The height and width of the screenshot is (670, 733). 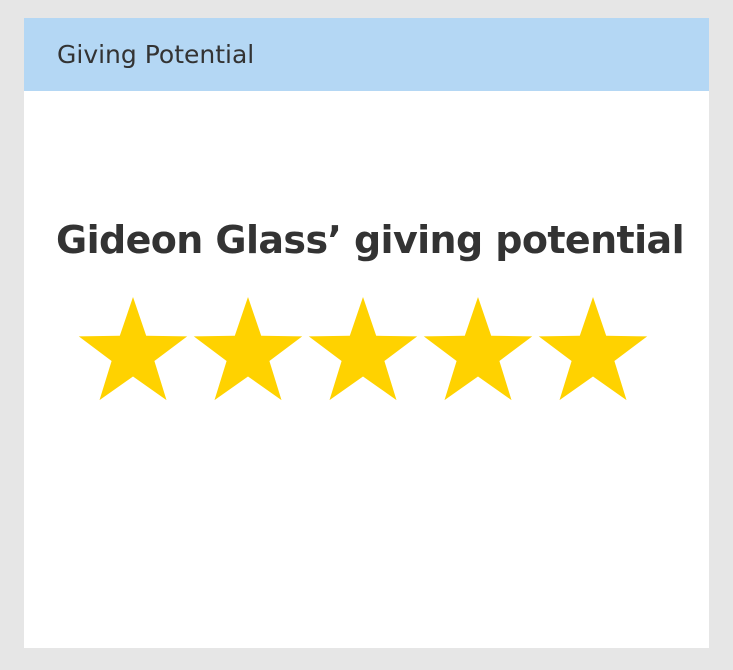 I want to click on star-rating, so click(x=363, y=349).